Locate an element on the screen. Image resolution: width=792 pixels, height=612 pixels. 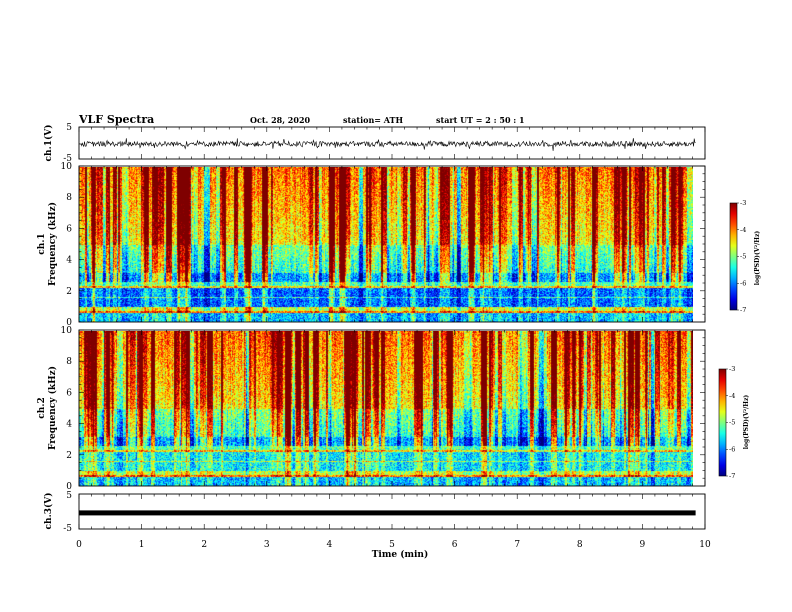
ch1-waveform-panel: 5 -5 ch.1(V) is located at coordinates (374, 143).